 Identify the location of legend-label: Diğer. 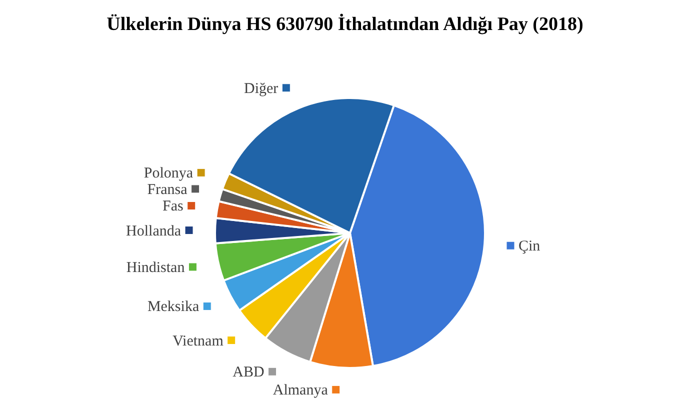
(261, 88).